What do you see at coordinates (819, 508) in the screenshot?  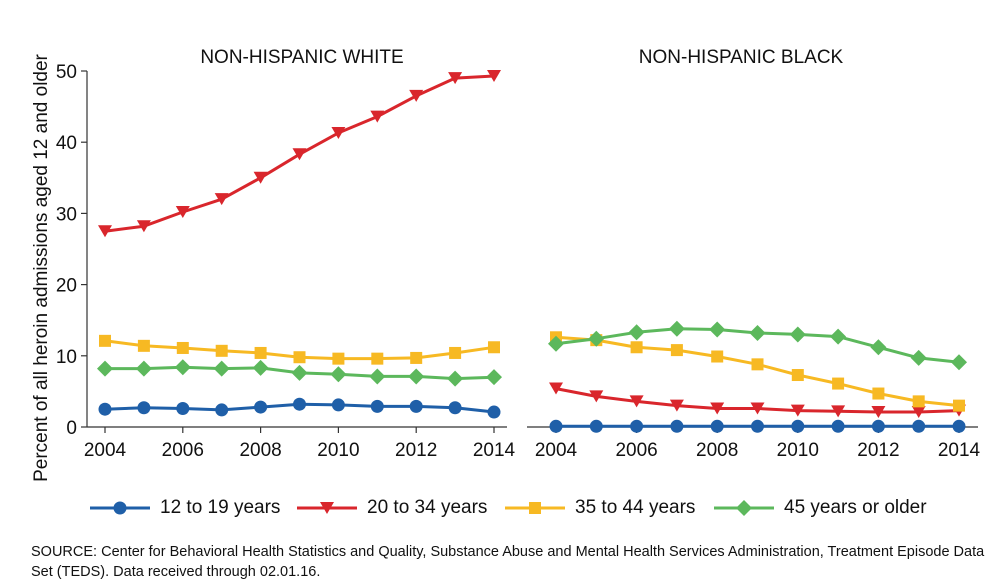 I see `legend-item-45-plus: 45 years or older` at bounding box center [819, 508].